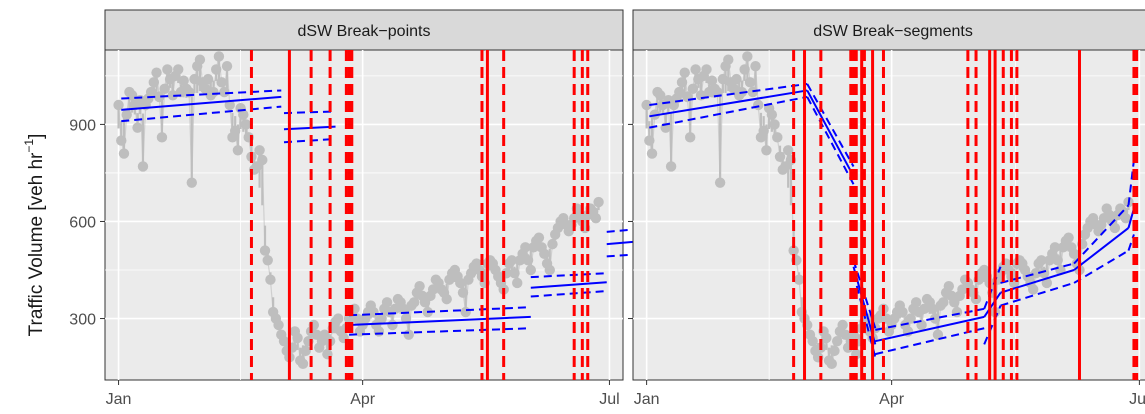 Image resolution: width=1145 pixels, height=414 pixels. I want to click on y-axis-title-text: Traffic Volume [veh hr−1], so click(34, 235).